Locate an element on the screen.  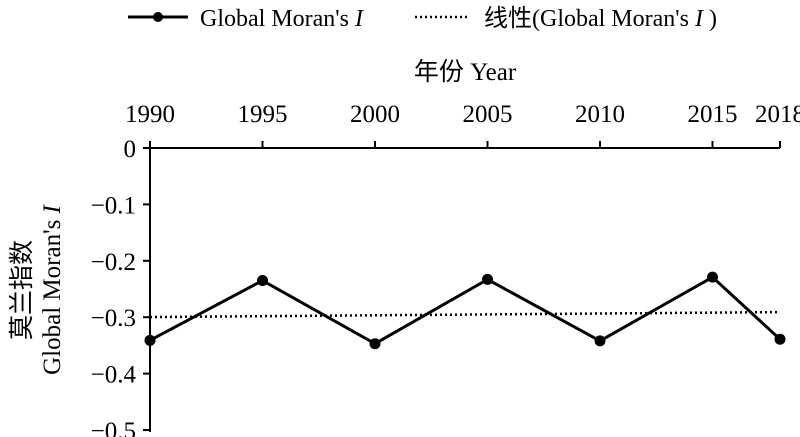
legend: Global Moran's I 线性(Global Moran's I ) is located at coordinates (422, 18).